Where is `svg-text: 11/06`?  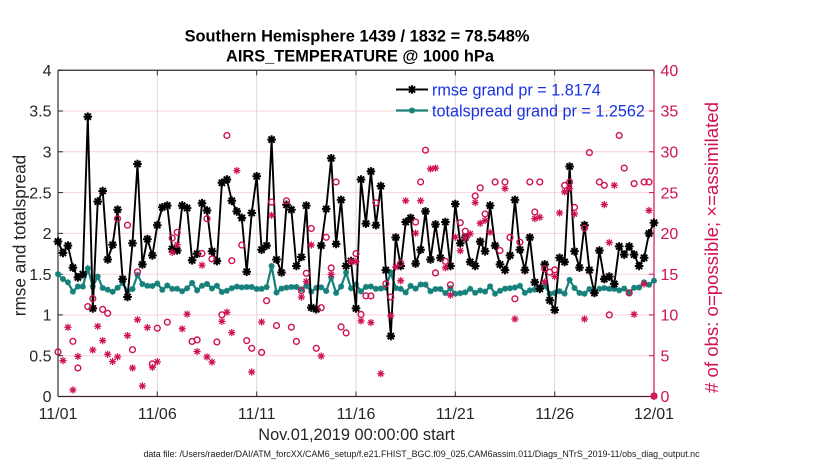 svg-text: 11/06 is located at coordinates (157, 414).